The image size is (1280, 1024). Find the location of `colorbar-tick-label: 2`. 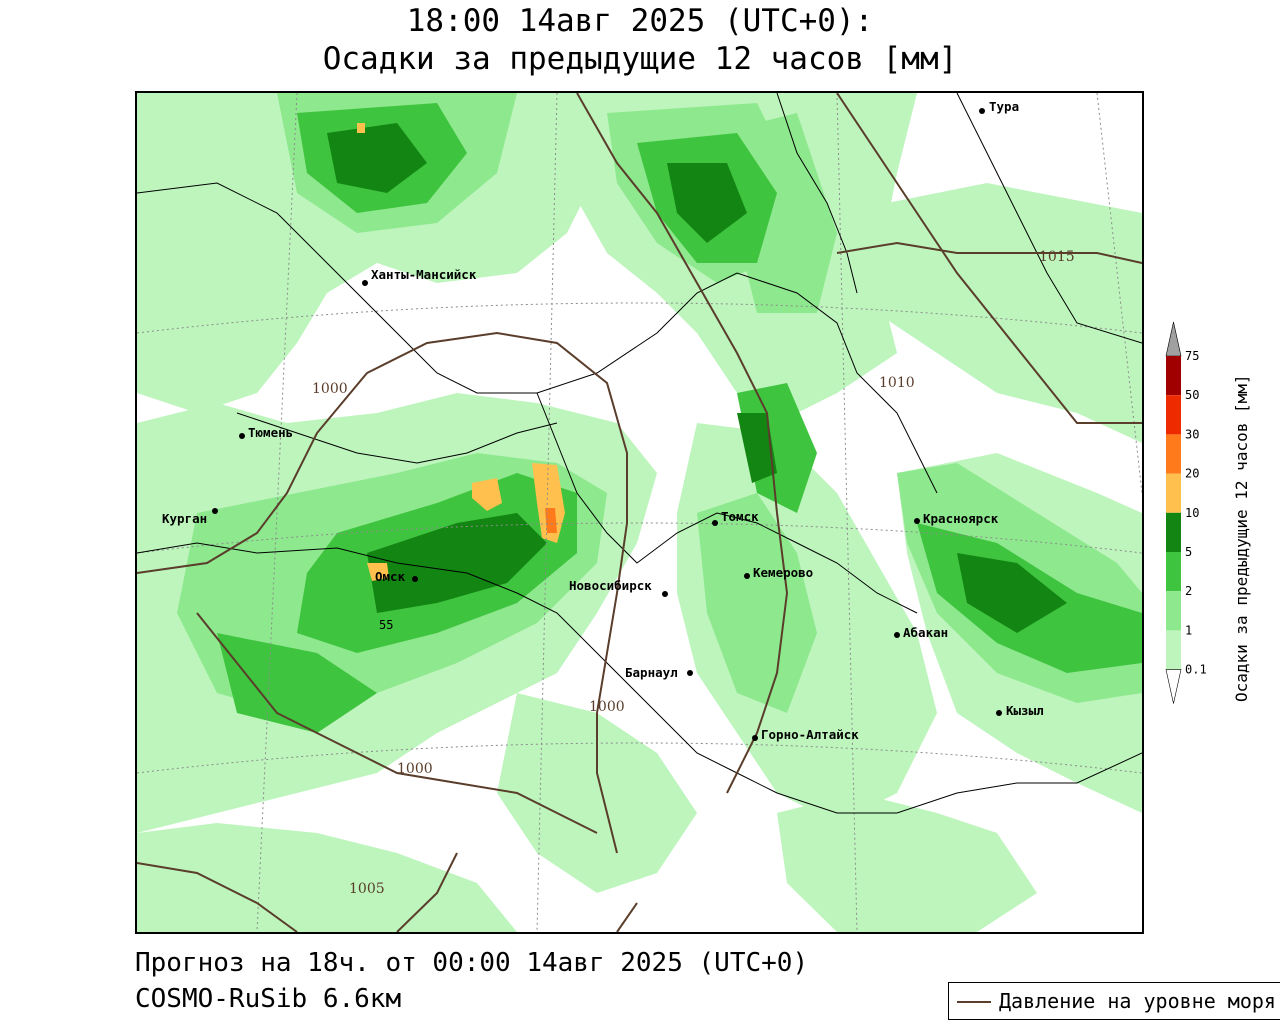

colorbar-tick-label: 2 is located at coordinates (1188, 591).